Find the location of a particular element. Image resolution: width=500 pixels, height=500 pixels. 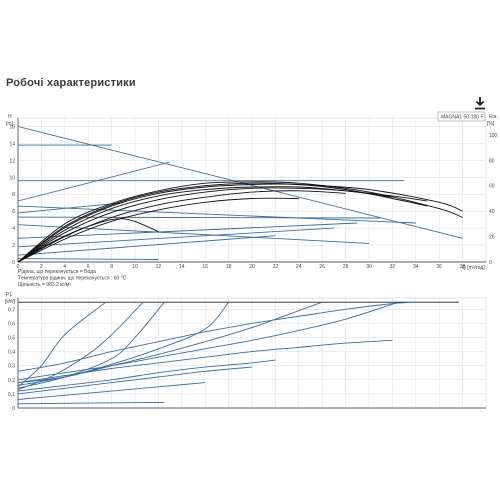

top-y2-tick-label: 20 is located at coordinates (492, 238).